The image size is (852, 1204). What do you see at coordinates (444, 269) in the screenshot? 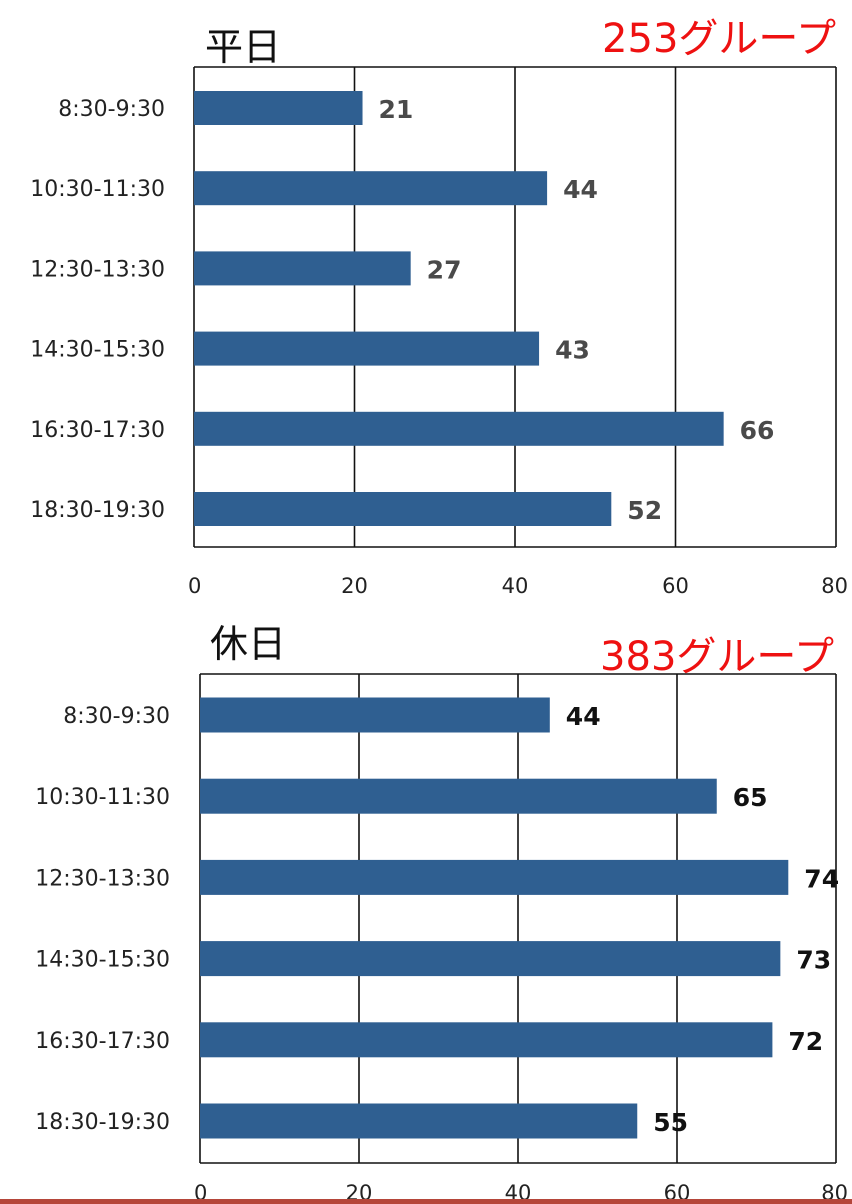
I see `weekday-value-label: 27` at bounding box center [444, 269].